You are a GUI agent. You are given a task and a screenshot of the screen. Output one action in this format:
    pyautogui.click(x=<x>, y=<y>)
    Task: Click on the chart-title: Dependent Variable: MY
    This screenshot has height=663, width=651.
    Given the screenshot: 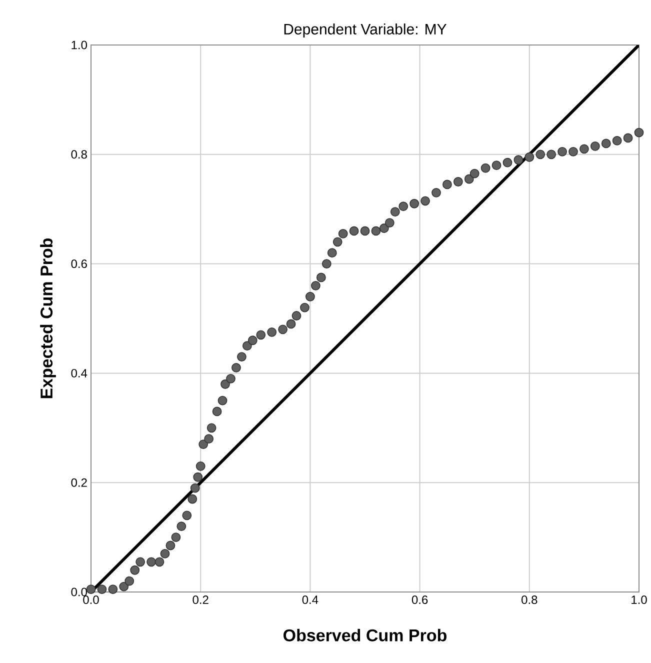 What is the action you would take?
    pyautogui.click(x=365, y=30)
    